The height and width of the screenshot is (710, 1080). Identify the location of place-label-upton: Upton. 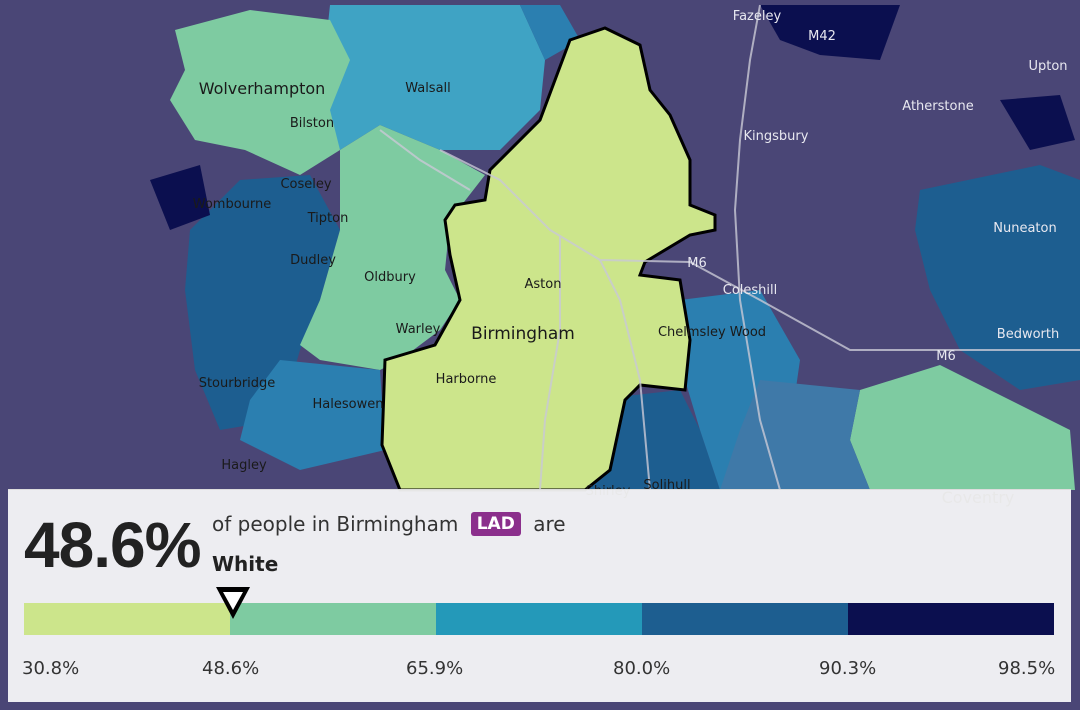
(1047, 66).